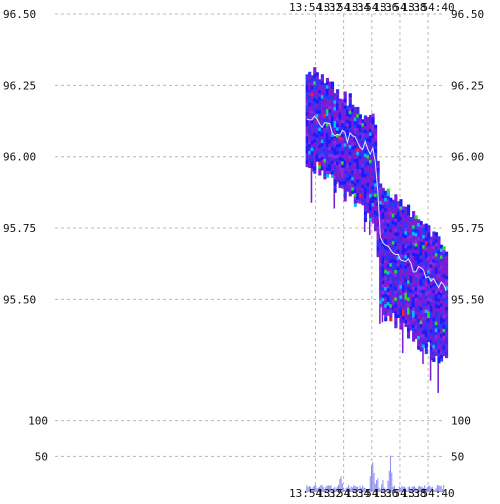 The width and height of the screenshot is (500, 504). Describe the element at coordinates (467, 14) in the screenshot. I see `y-tick-label: 96.50` at that location.